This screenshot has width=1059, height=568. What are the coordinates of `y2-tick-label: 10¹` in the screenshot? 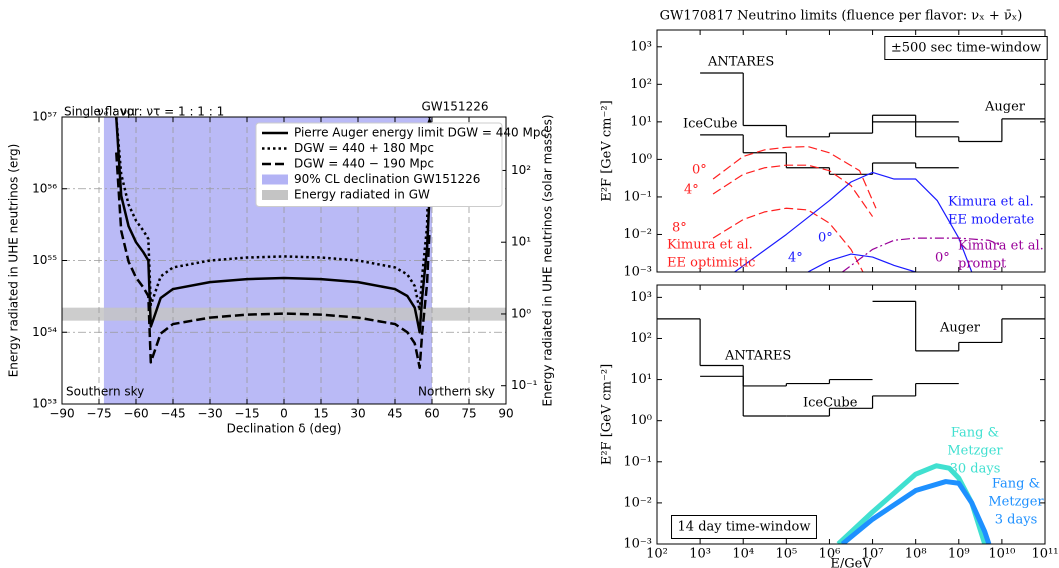 It's located at (521, 242).